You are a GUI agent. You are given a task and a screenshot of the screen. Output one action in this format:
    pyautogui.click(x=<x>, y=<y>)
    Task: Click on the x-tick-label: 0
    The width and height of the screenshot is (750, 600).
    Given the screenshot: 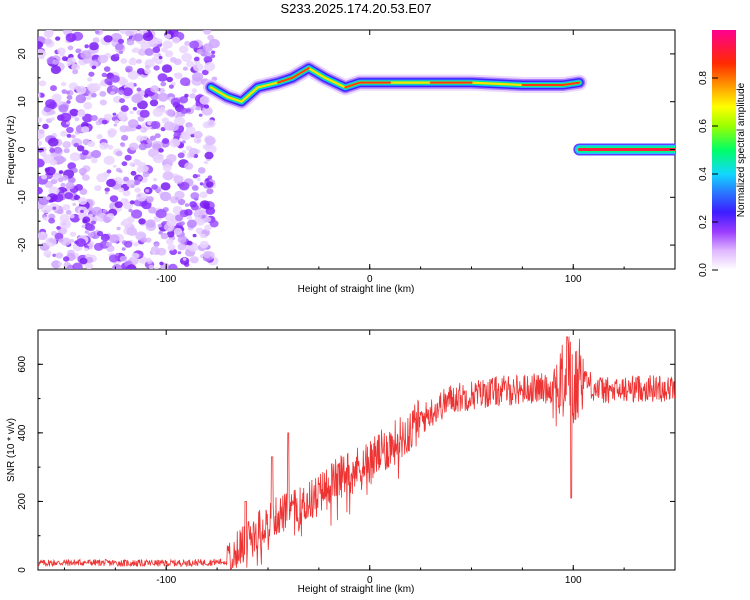 What is the action you would take?
    pyautogui.click(x=370, y=580)
    